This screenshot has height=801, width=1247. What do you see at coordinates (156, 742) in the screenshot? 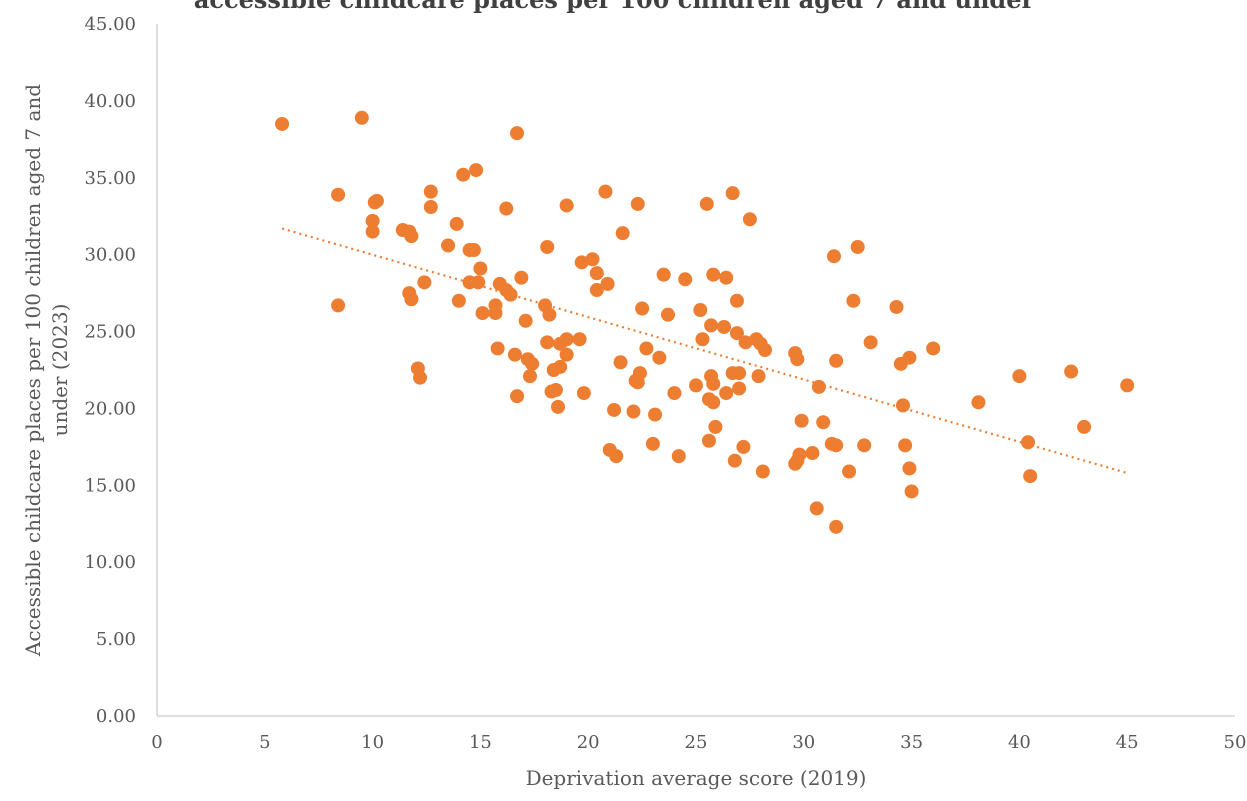
I see `x-tick-label: 0` at bounding box center [156, 742].